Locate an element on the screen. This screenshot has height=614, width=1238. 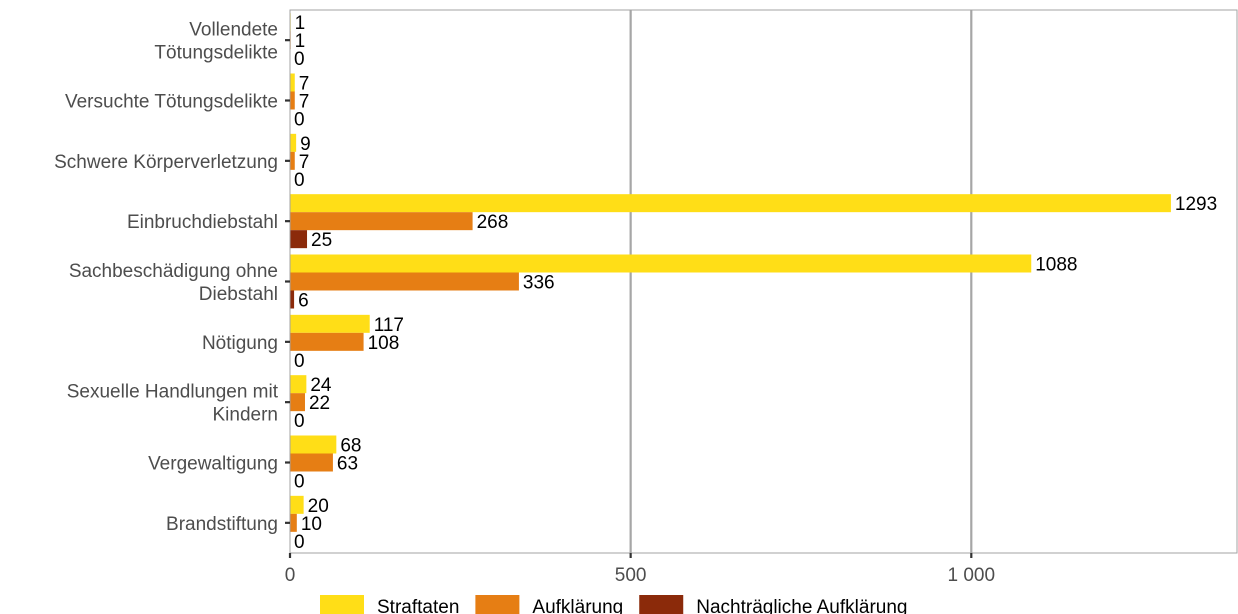
data-label: 25 is located at coordinates (321, 240).